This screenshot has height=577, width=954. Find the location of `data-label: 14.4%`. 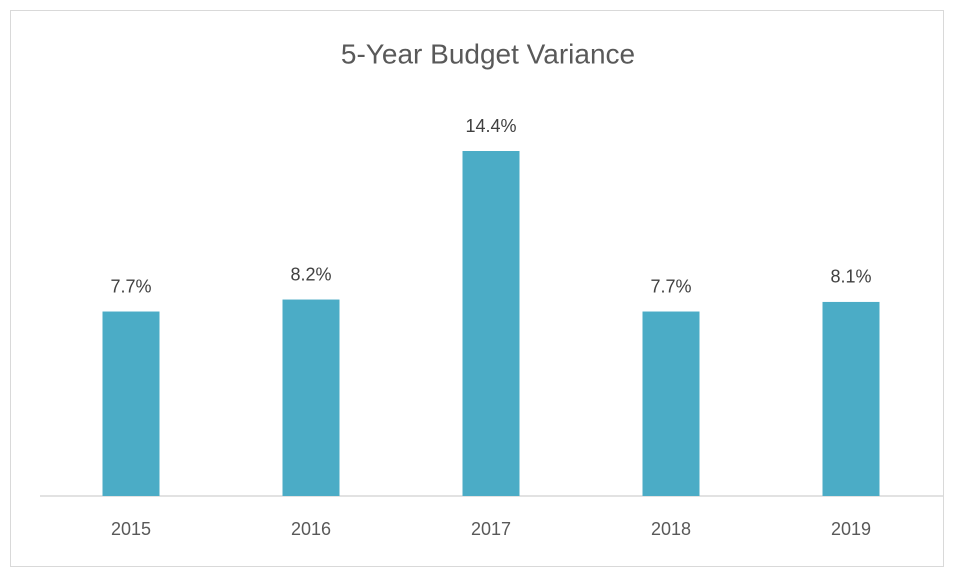

data-label: 14.4% is located at coordinates (490, 126).